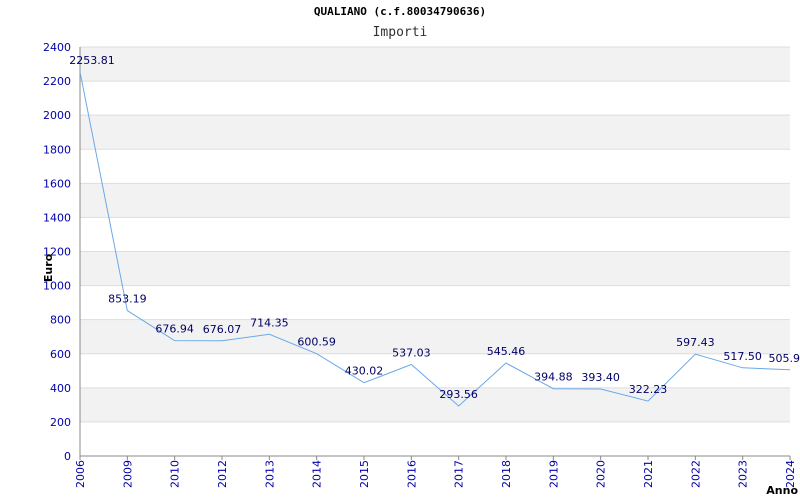  What do you see at coordinates (601, 474) in the screenshot?
I see `x-tick-label: 2020` at bounding box center [601, 474].